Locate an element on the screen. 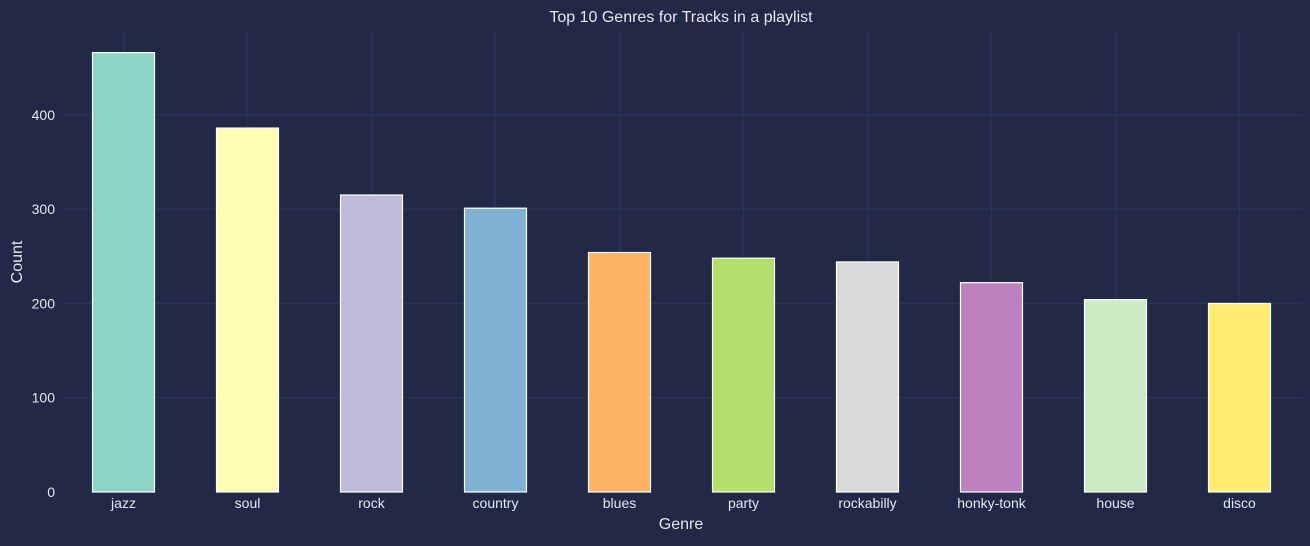 This screenshot has height=546, width=1310. bar-house is located at coordinates (1115, 396).